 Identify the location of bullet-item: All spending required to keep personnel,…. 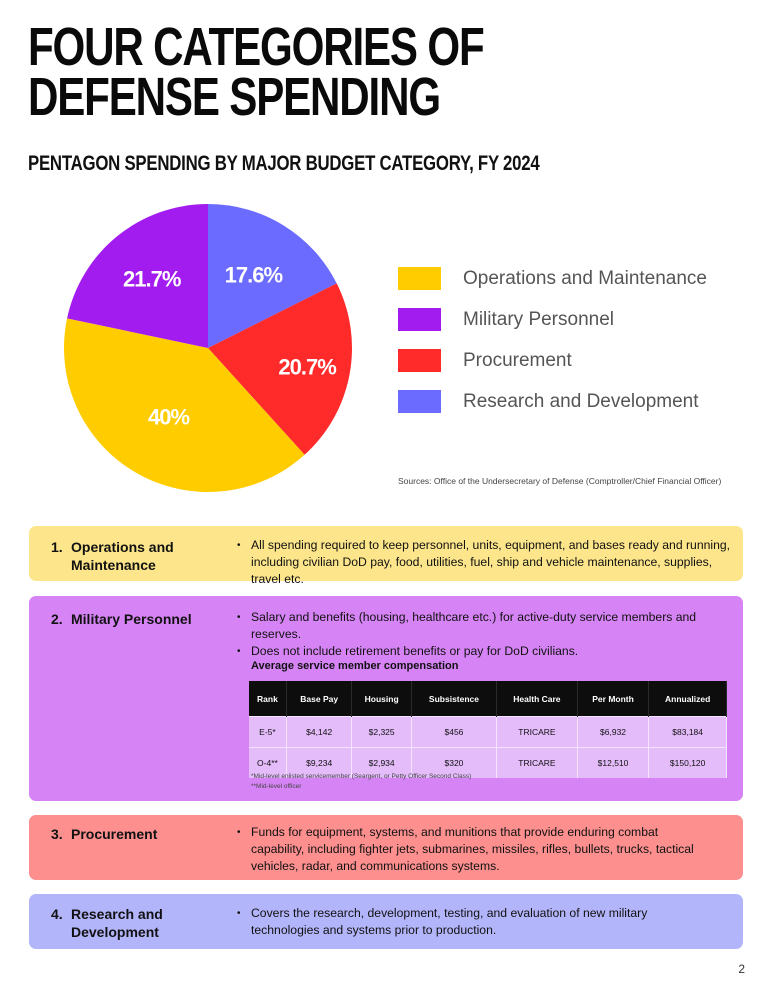
(487, 562).